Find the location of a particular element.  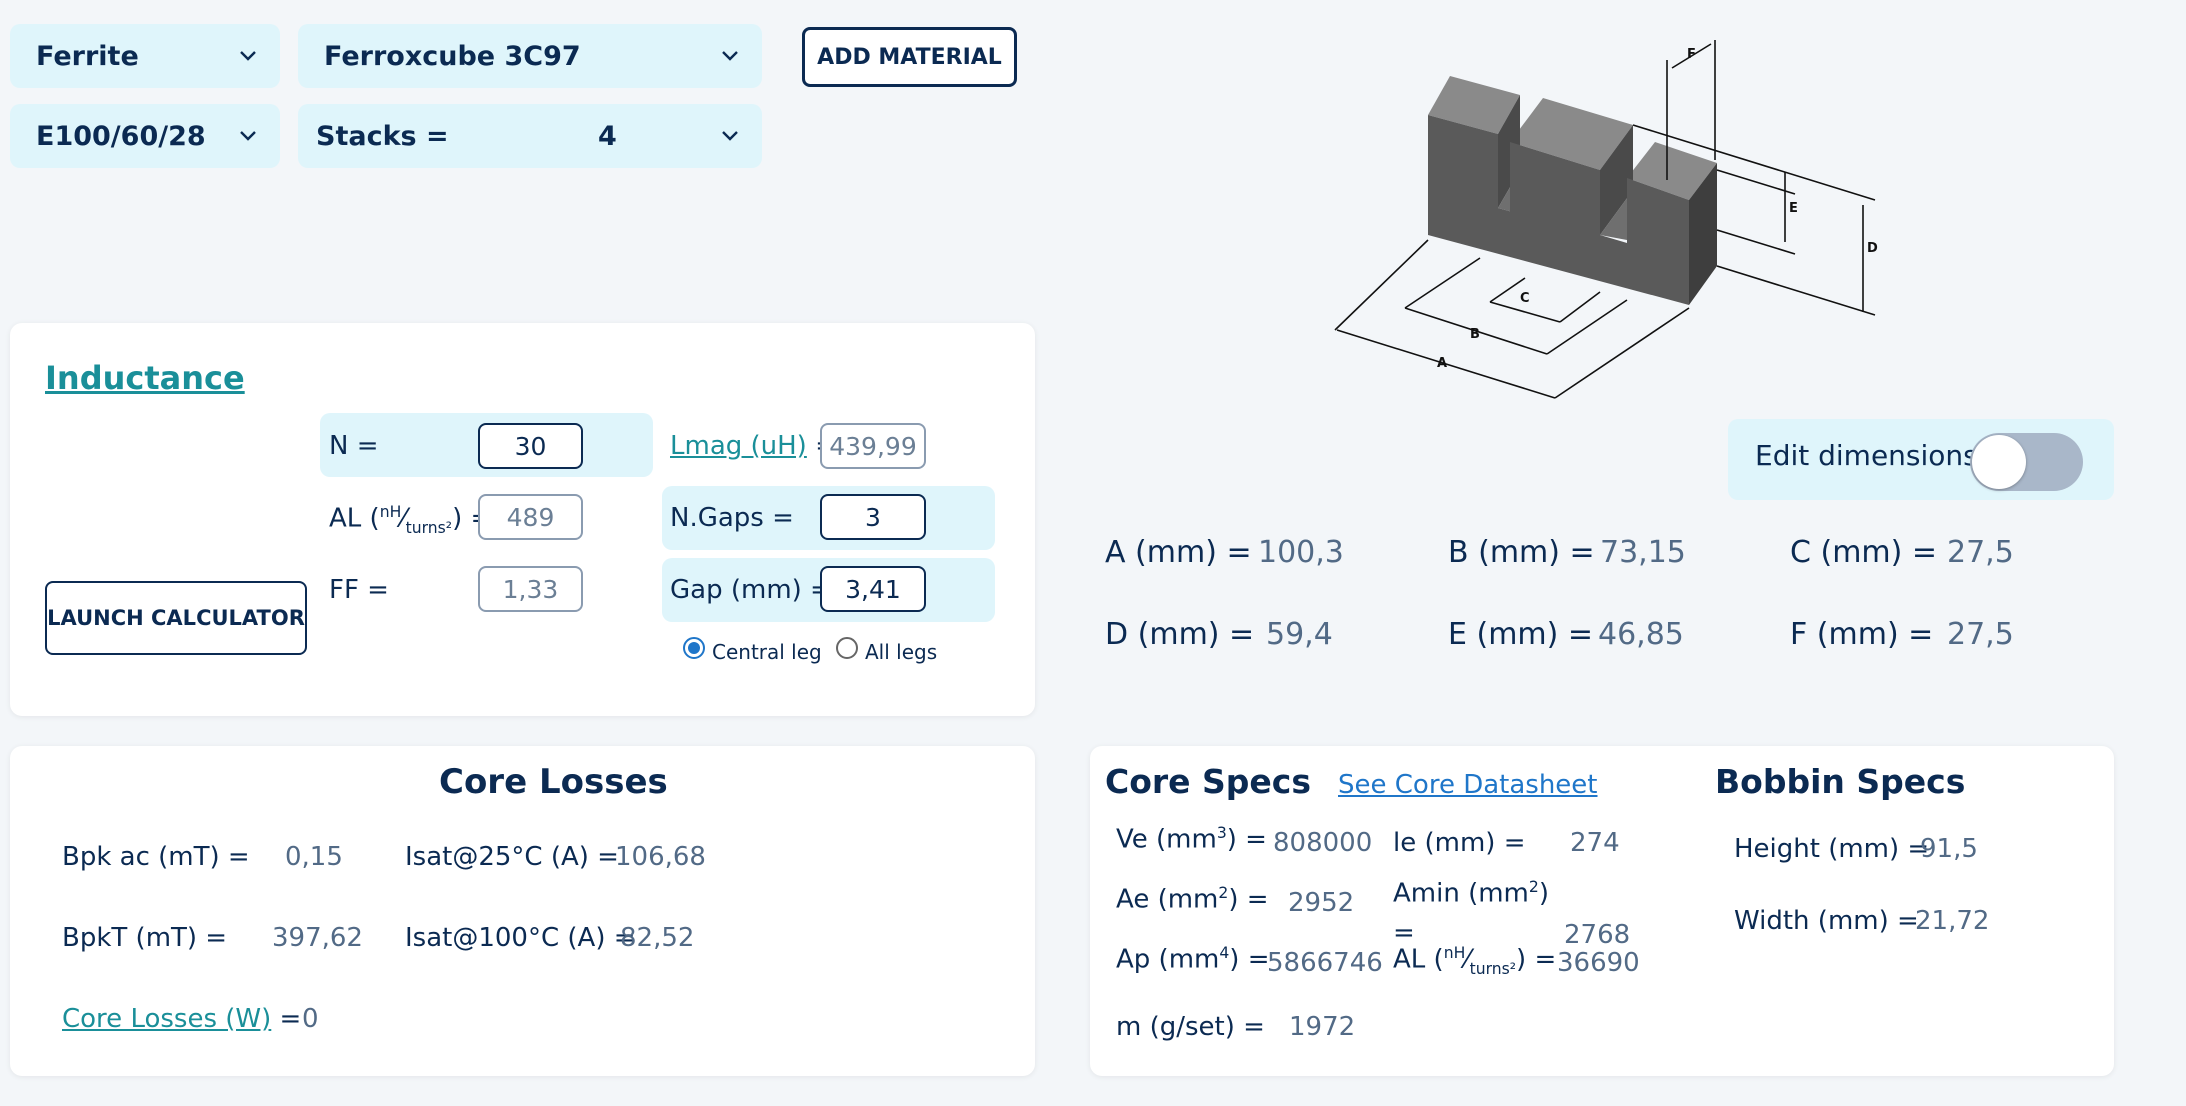

al-input: 489 is located at coordinates (530, 517).